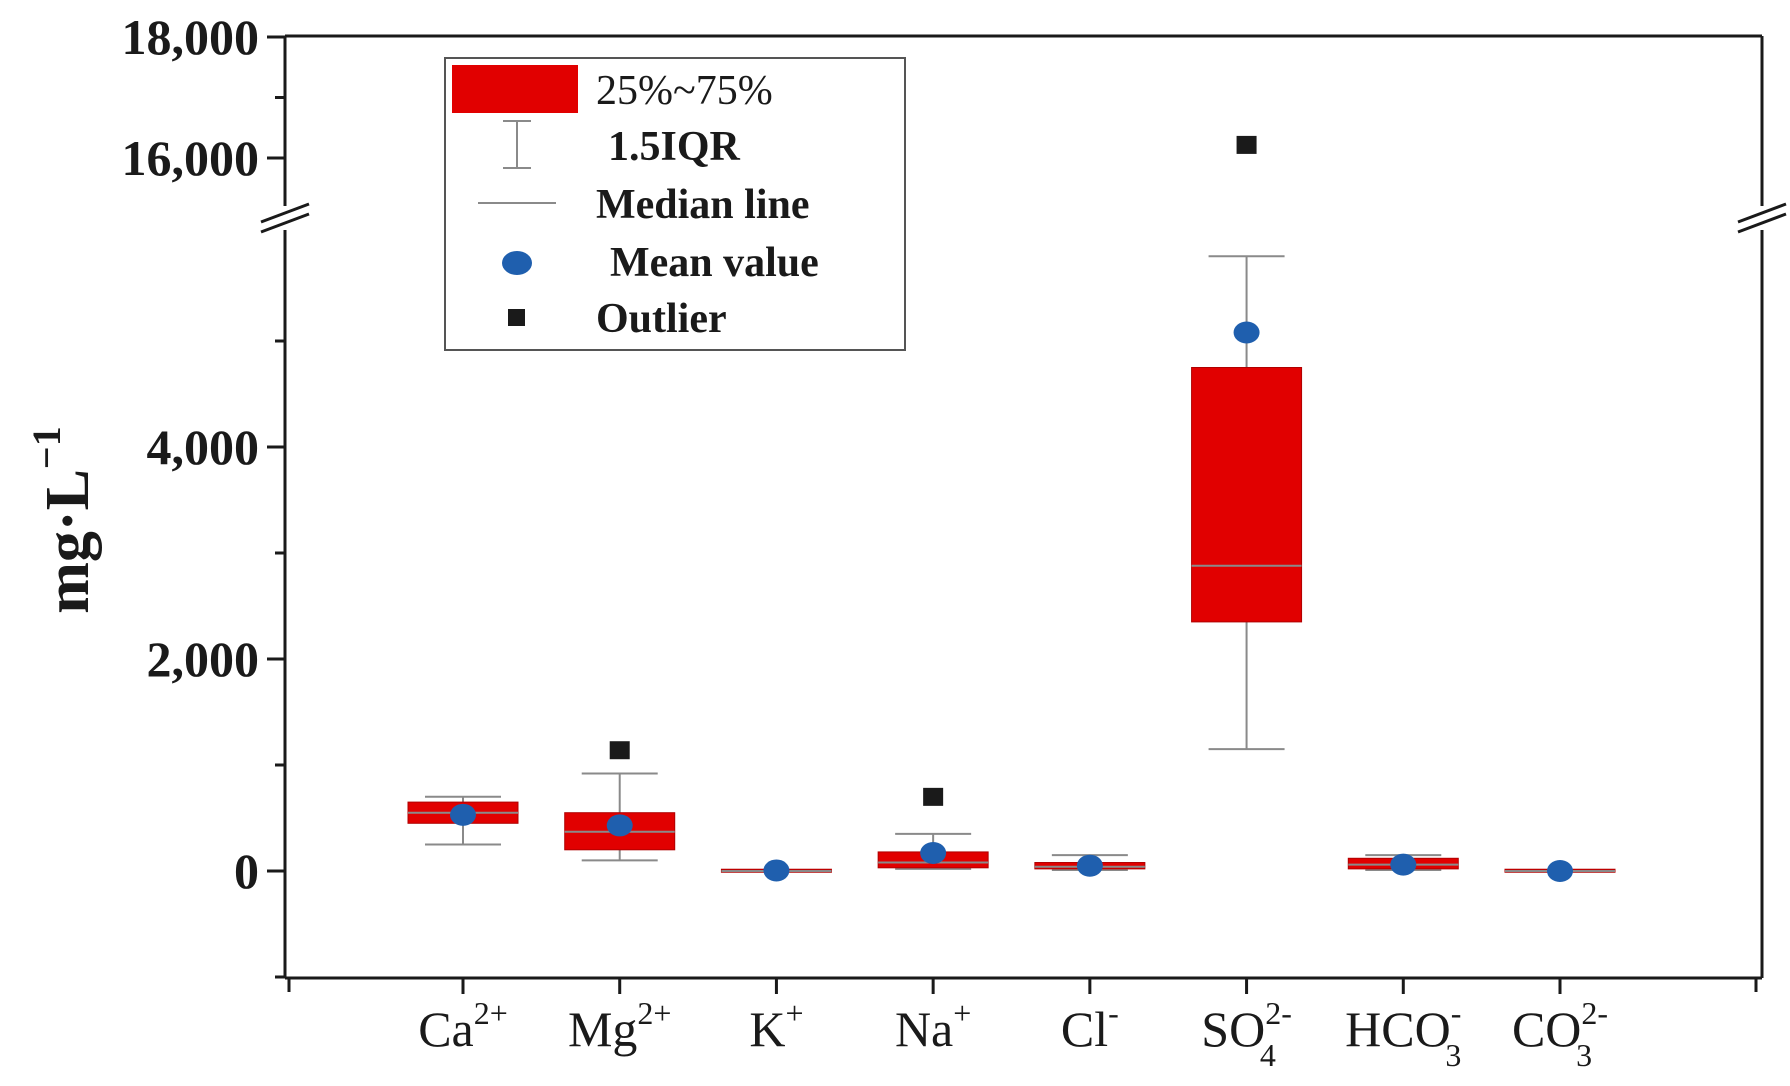  I want to click on y-axis-ticks: 0 2,000 4,000 16,000 18,000, so click(203, 494).